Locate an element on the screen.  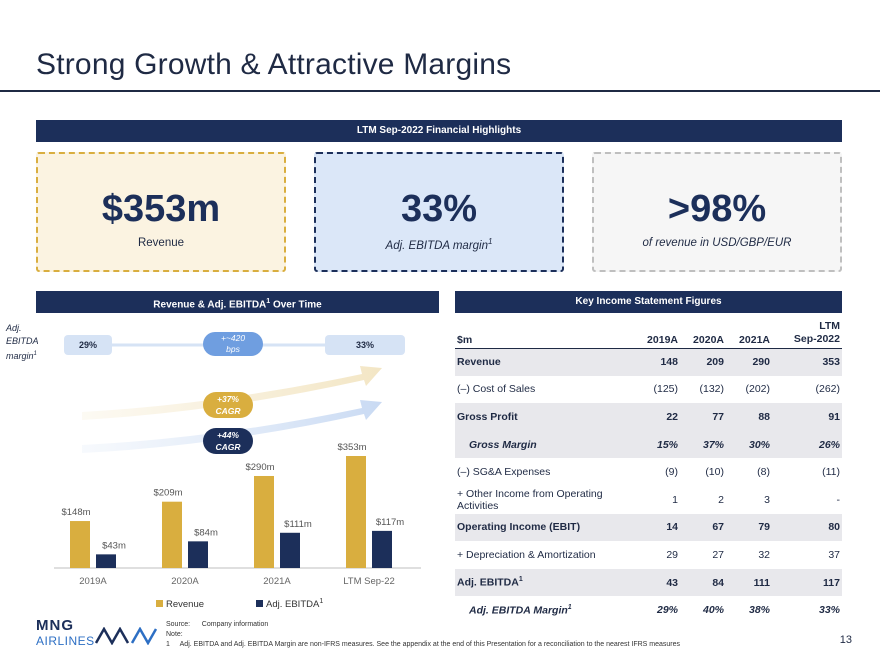
margin-end-pill: 33% is located at coordinates (365, 345).